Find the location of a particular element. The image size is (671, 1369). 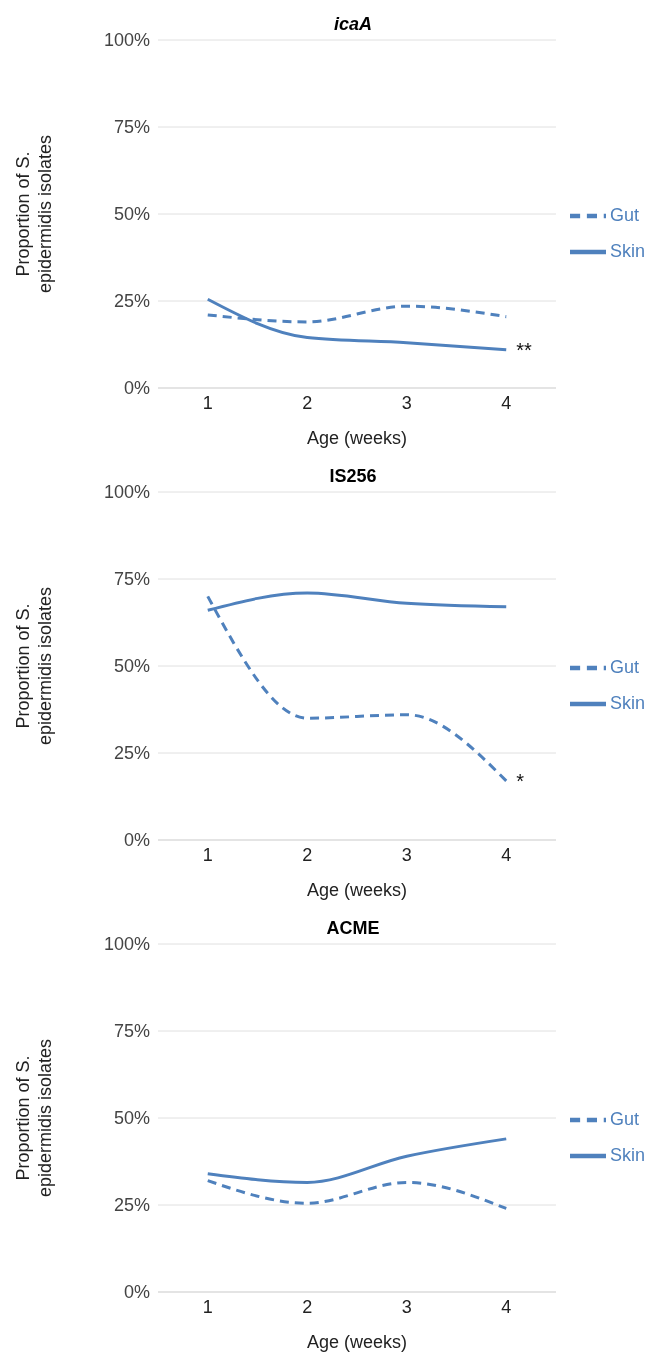

chart-title: ACME is located at coordinates (353, 928).